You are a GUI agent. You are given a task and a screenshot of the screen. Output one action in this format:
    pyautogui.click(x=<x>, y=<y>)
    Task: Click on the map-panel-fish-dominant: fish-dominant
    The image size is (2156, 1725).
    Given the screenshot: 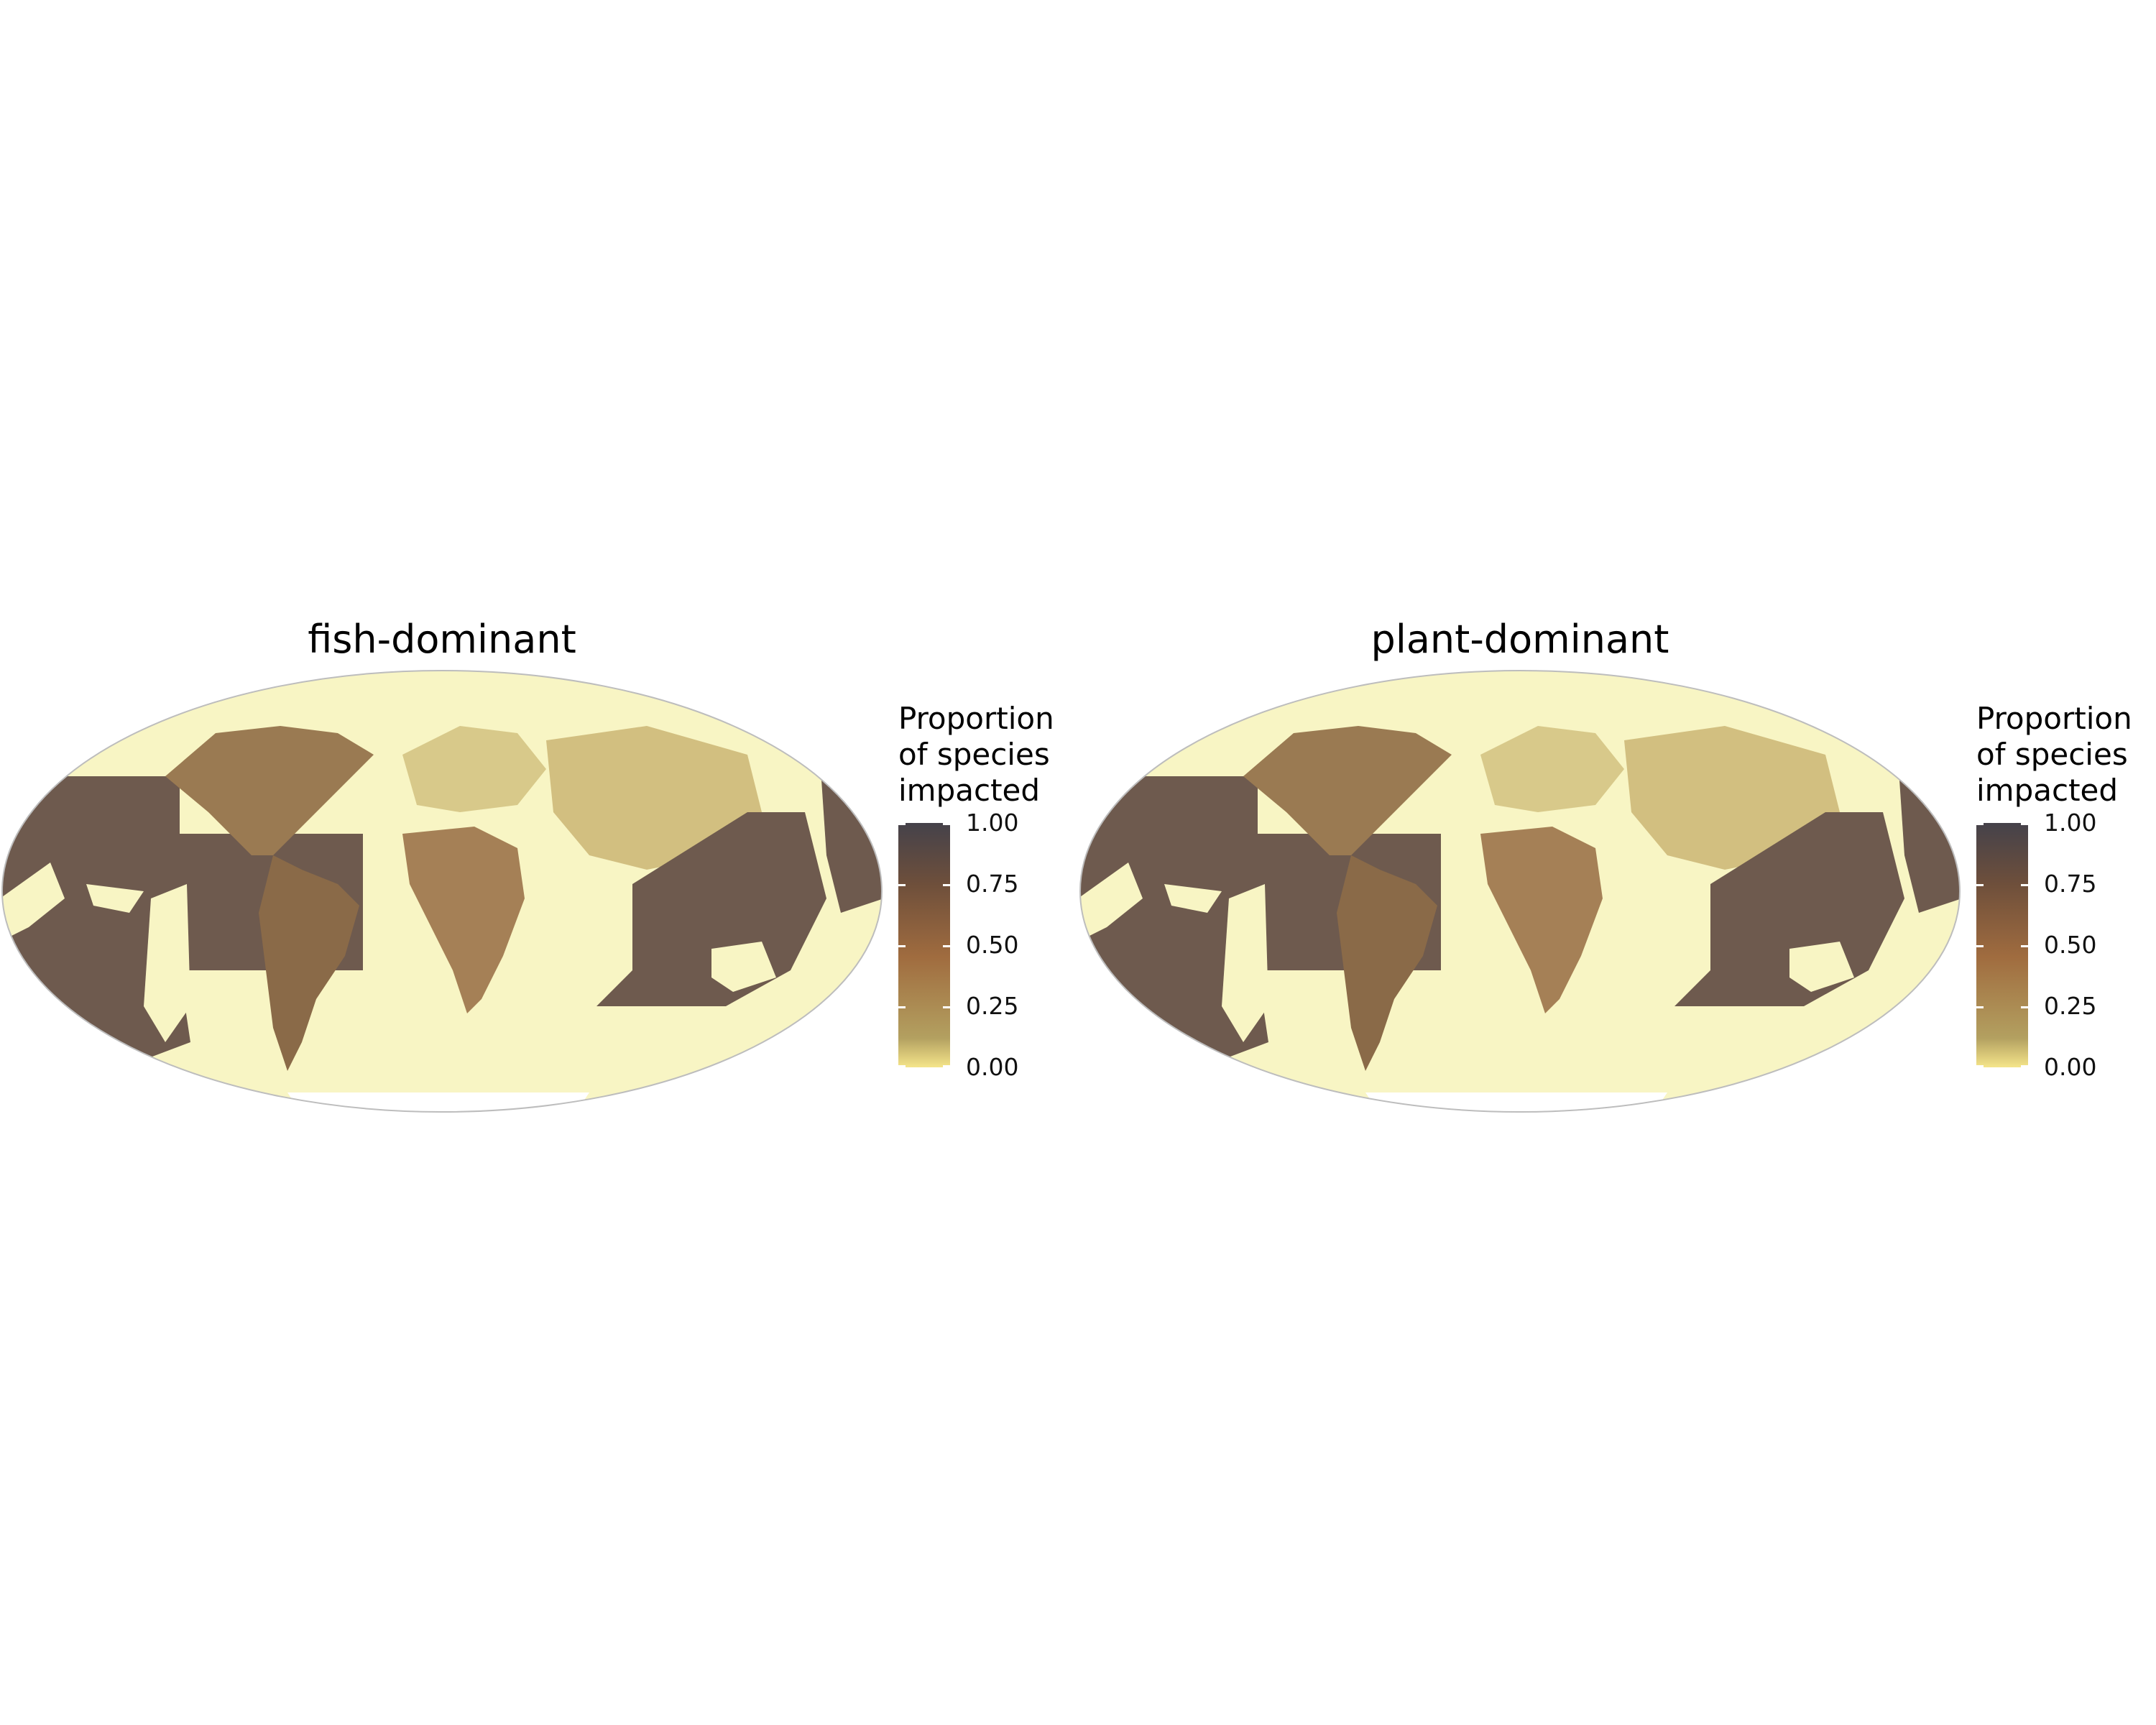 What is the action you would take?
    pyautogui.click(x=540, y=865)
    